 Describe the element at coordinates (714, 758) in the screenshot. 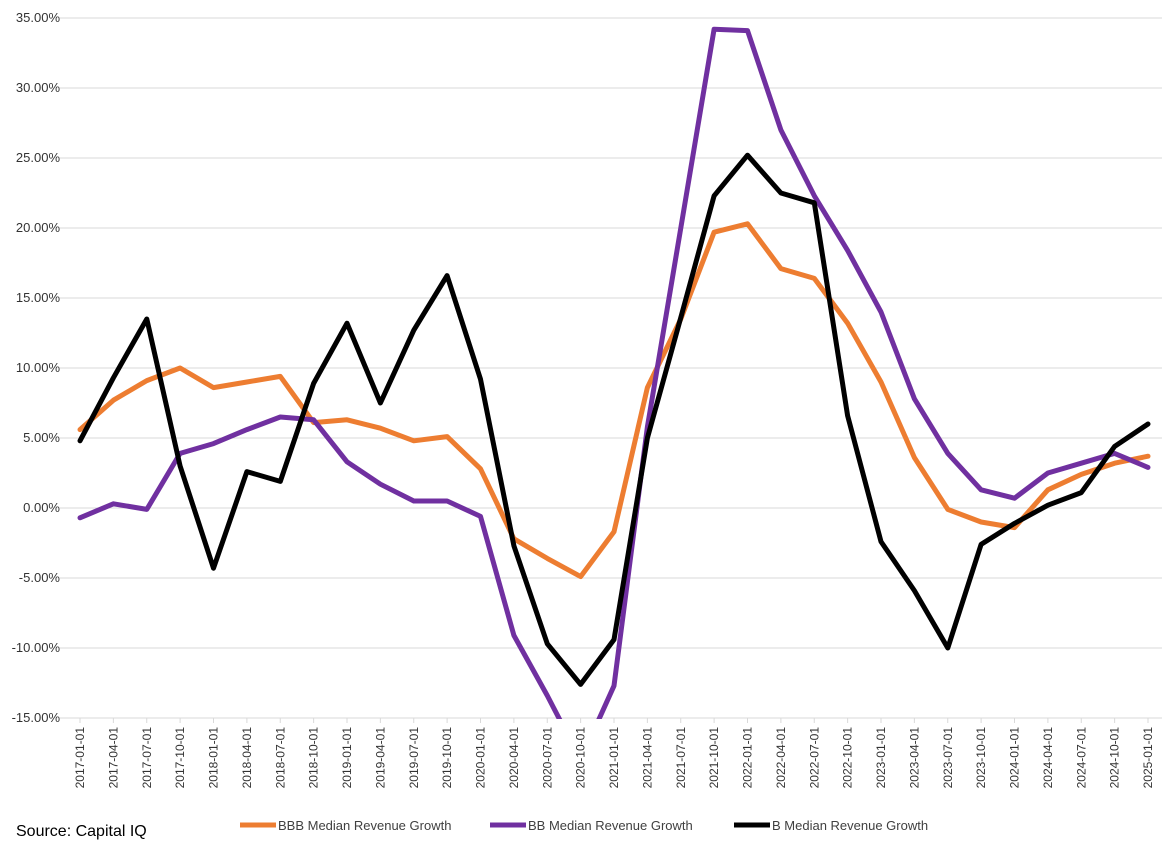

I see `x-tick-label: 2021-10-01` at that location.